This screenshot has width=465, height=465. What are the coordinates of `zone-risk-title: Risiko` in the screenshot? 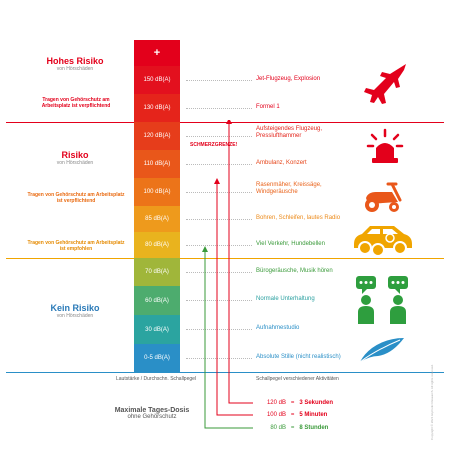 It's located at (75, 155).